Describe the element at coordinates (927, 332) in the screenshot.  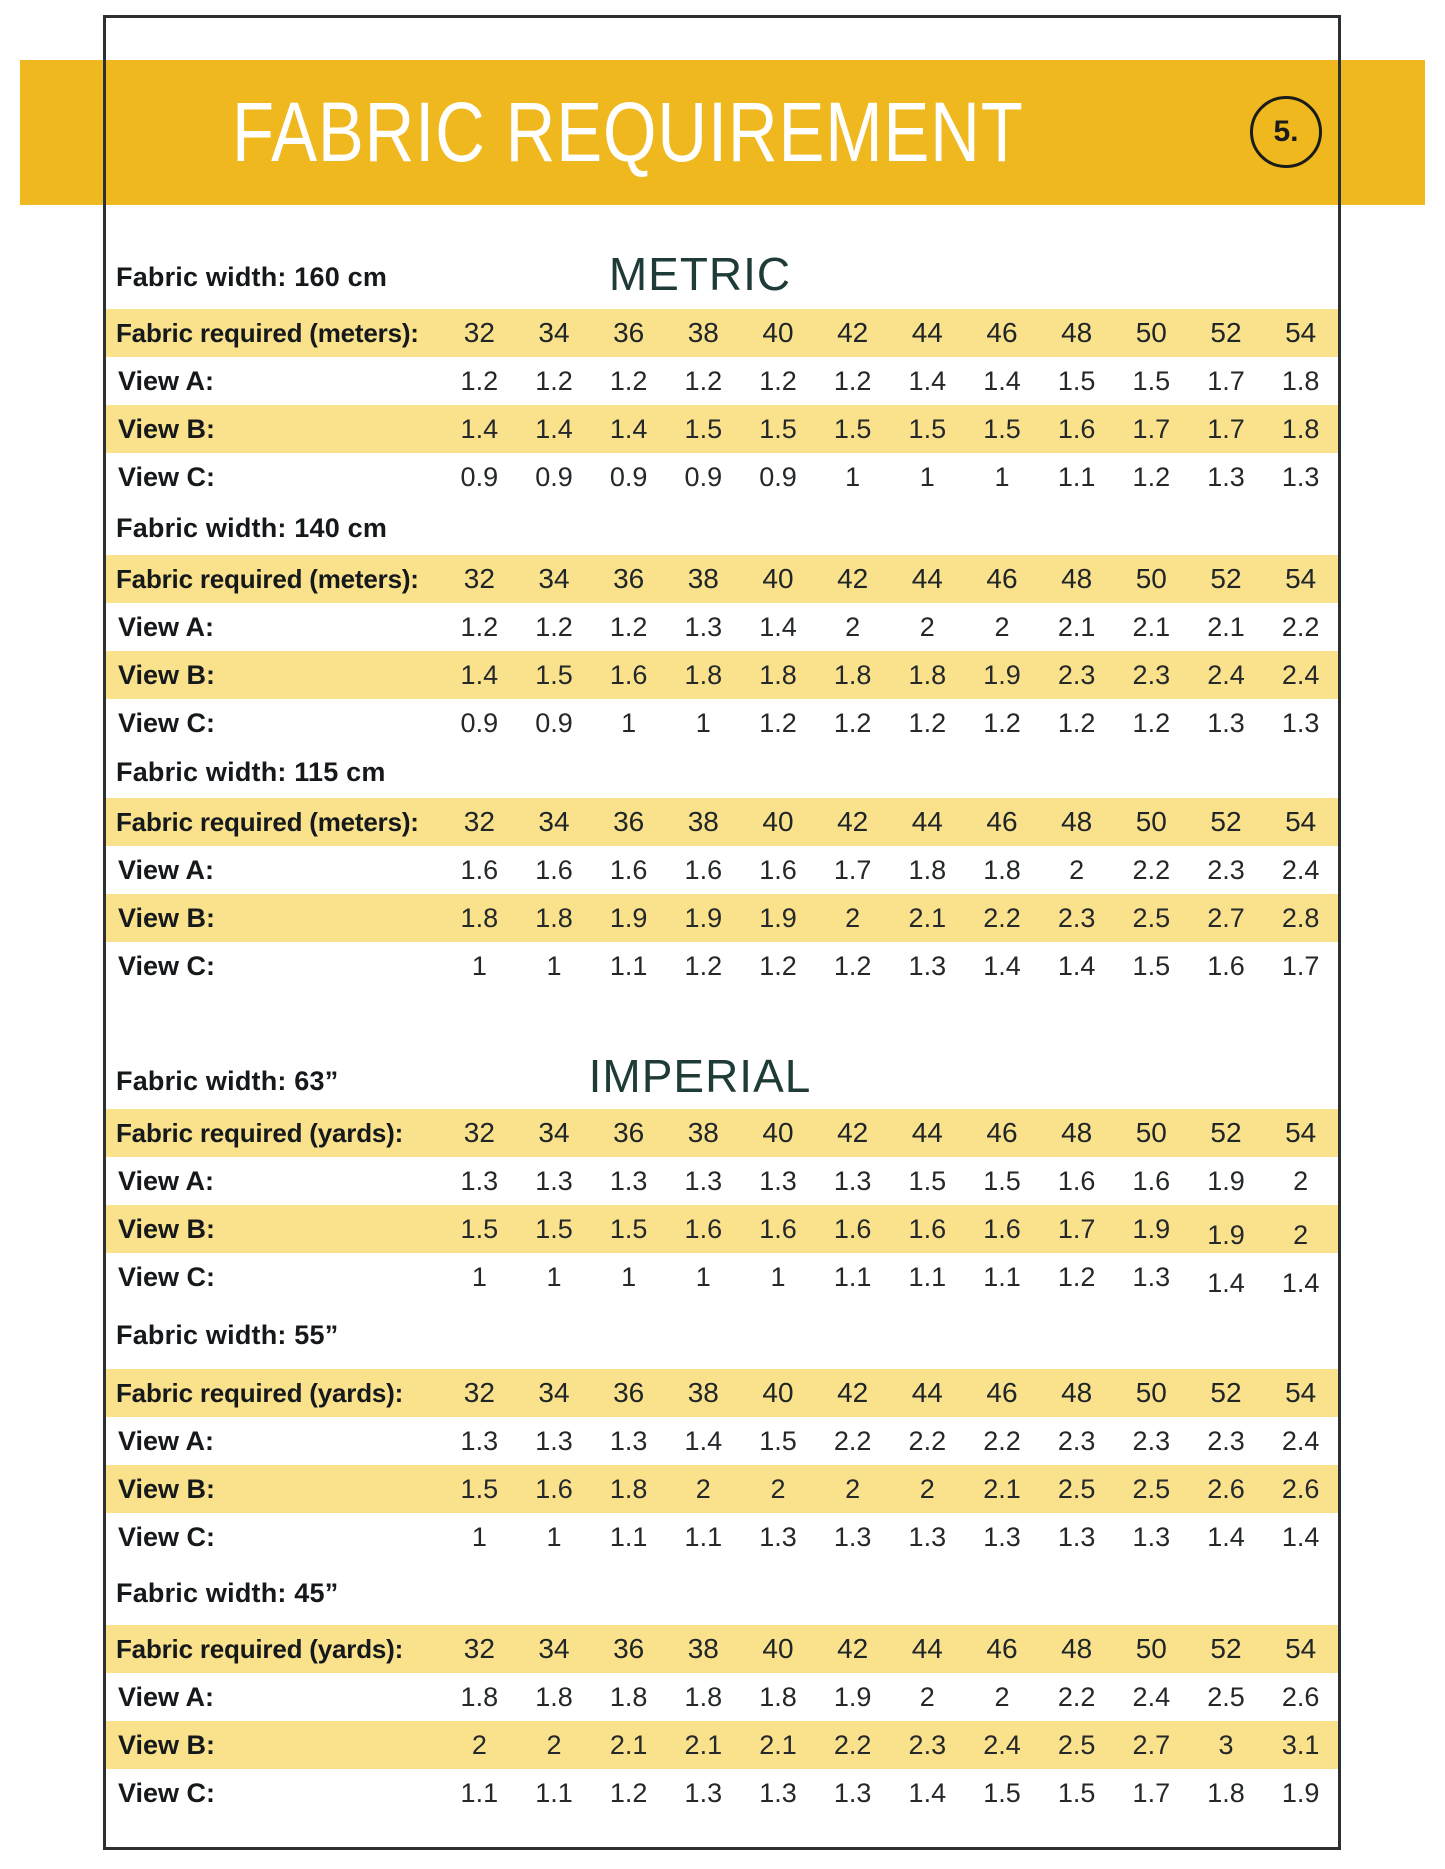
I see `size-cell: 44` at that location.